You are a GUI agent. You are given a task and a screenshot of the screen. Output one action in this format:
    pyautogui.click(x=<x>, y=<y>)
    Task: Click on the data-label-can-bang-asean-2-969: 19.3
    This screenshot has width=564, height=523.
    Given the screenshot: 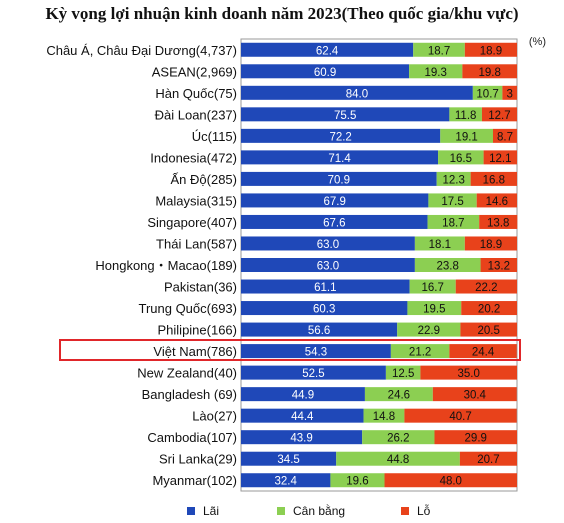 What is the action you would take?
    pyautogui.click(x=436, y=73)
    